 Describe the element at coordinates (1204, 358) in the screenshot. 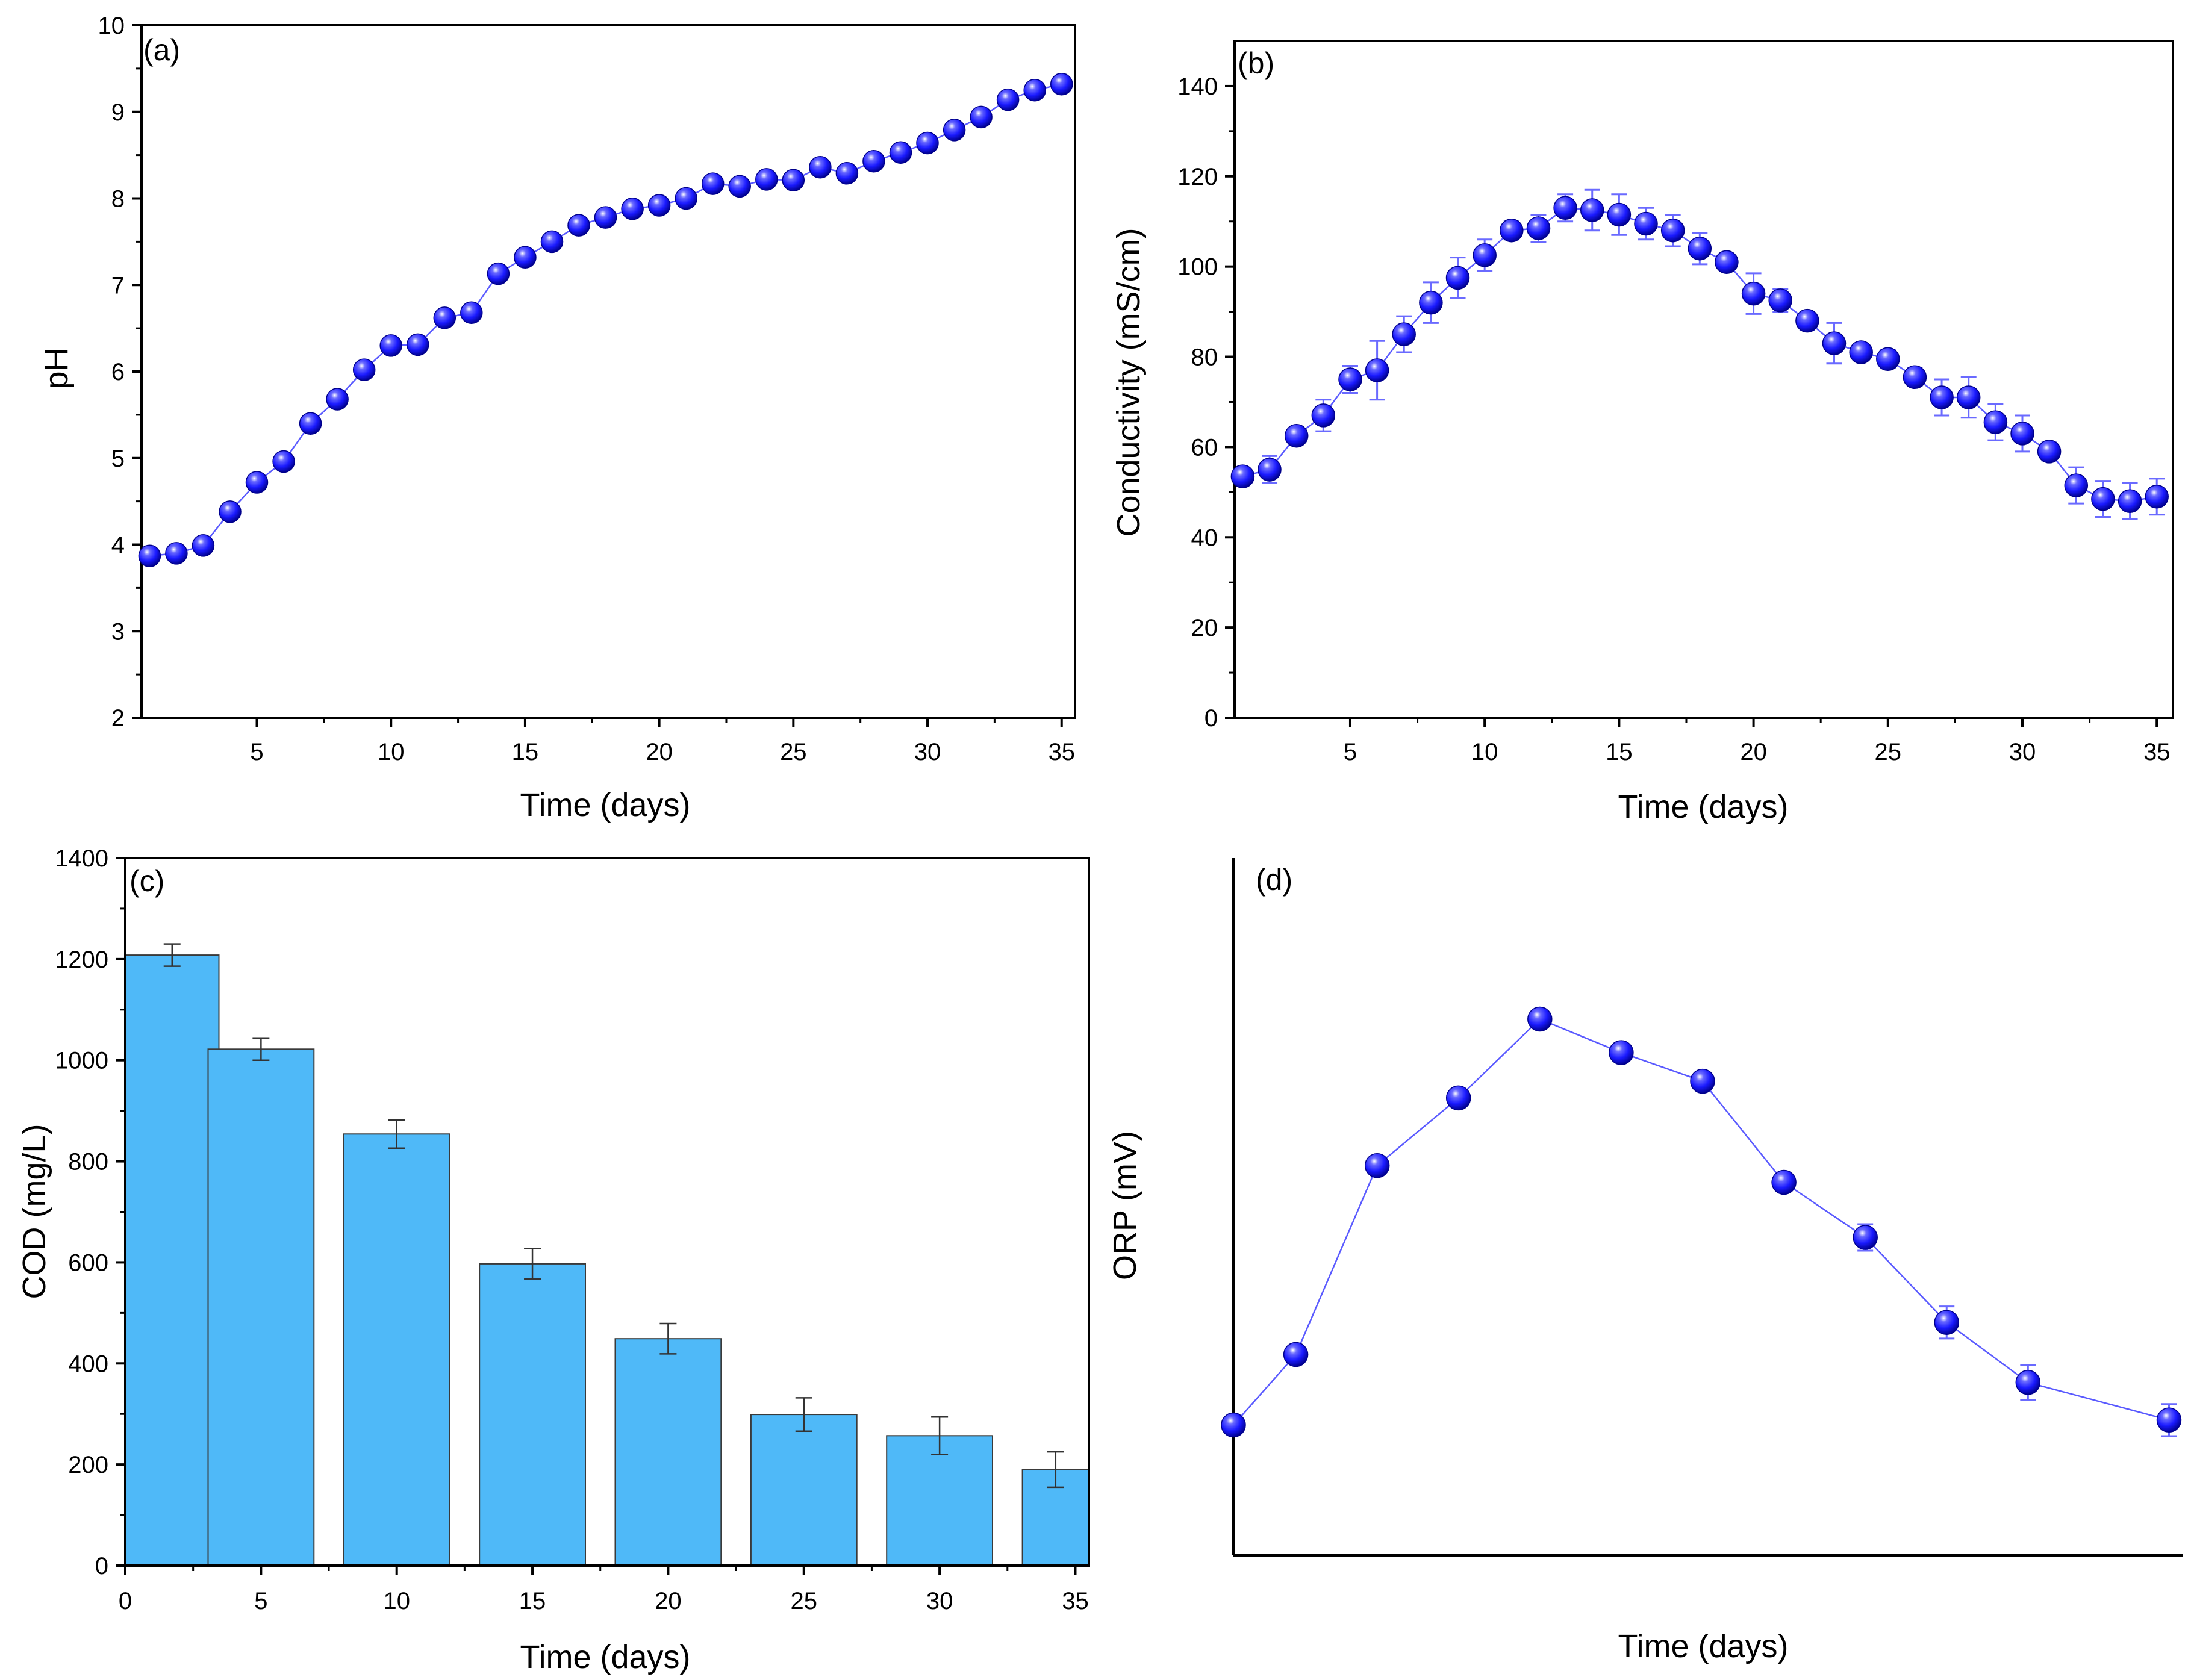

I see `panel-b-y-tick-label: 80` at that location.